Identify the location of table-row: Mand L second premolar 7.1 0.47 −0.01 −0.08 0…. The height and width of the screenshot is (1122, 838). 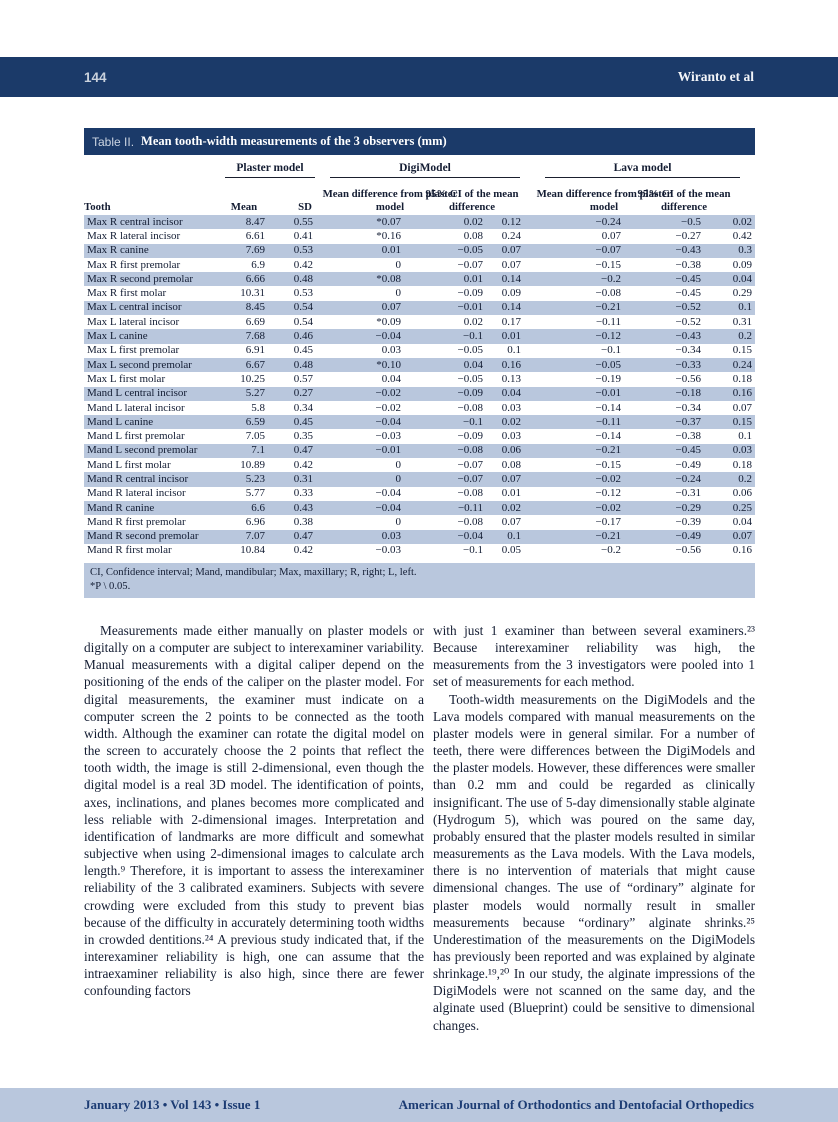
(419, 451).